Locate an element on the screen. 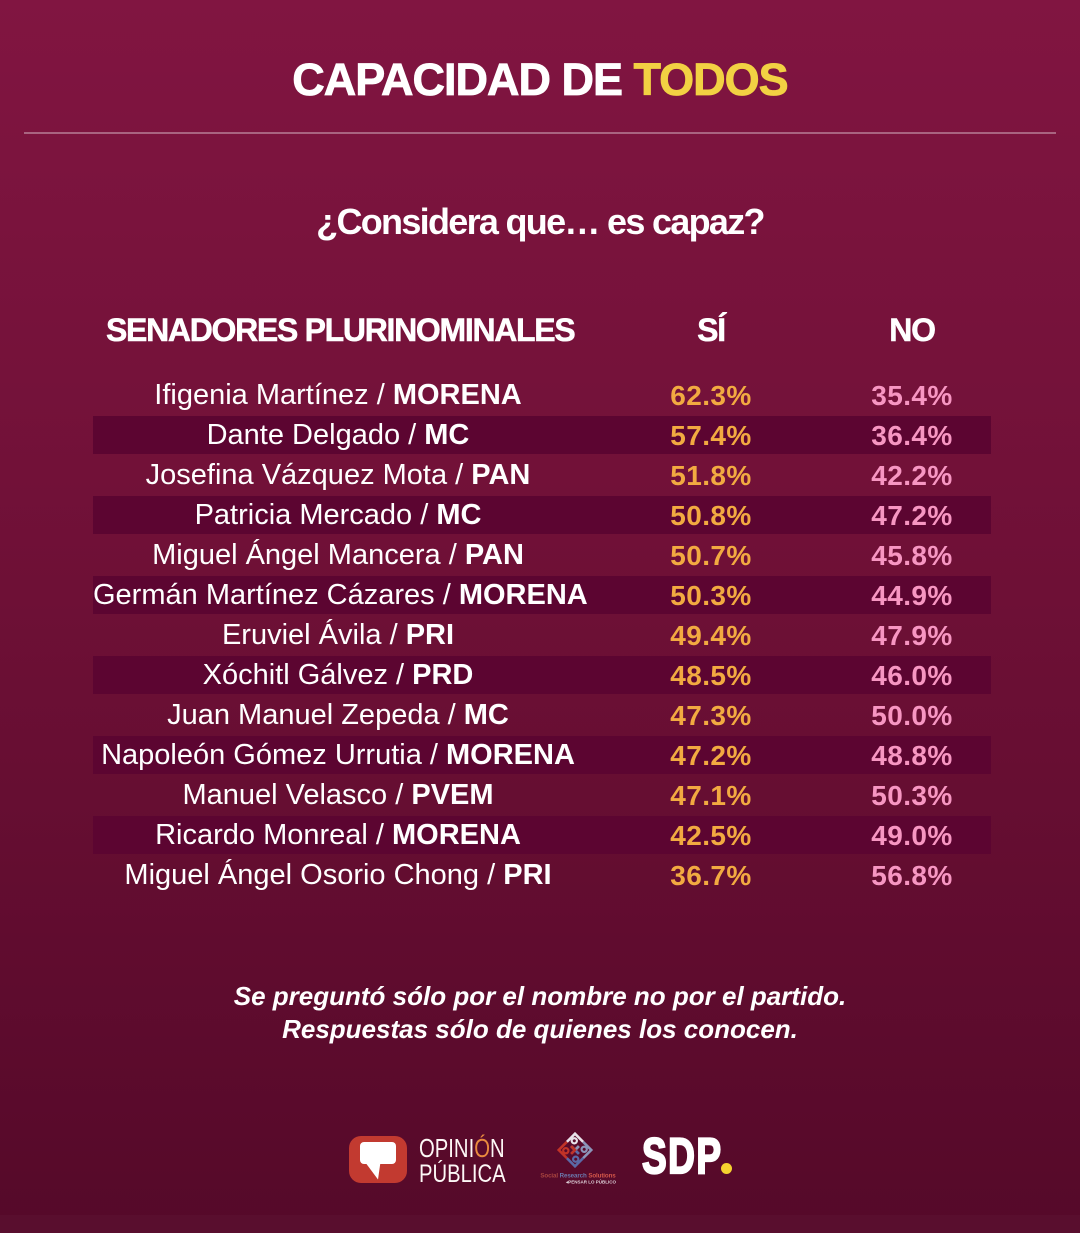  svg-text: Social Research Solutions is located at coordinates (578, 1176).